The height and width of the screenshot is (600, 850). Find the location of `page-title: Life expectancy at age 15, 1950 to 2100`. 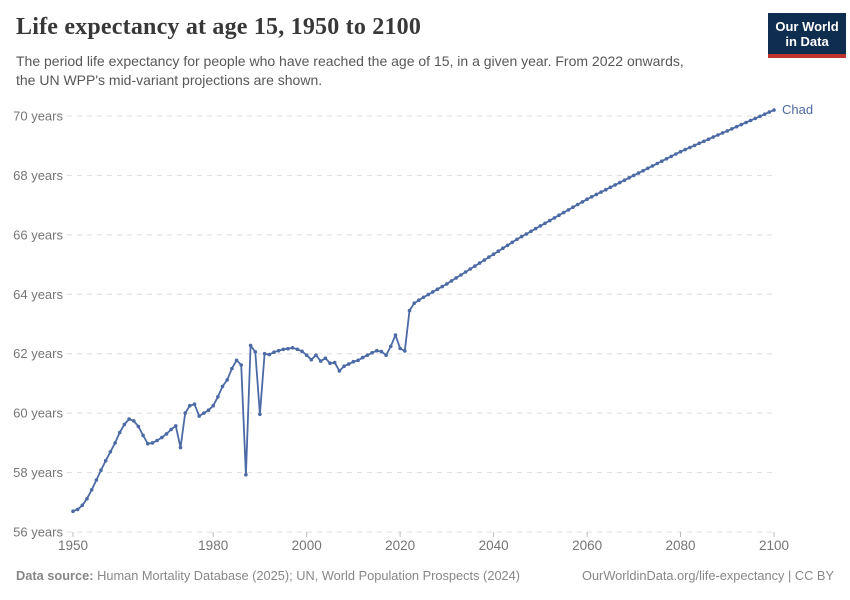

page-title: Life expectancy at age 15, 1950 to 2100 is located at coordinates (219, 27).